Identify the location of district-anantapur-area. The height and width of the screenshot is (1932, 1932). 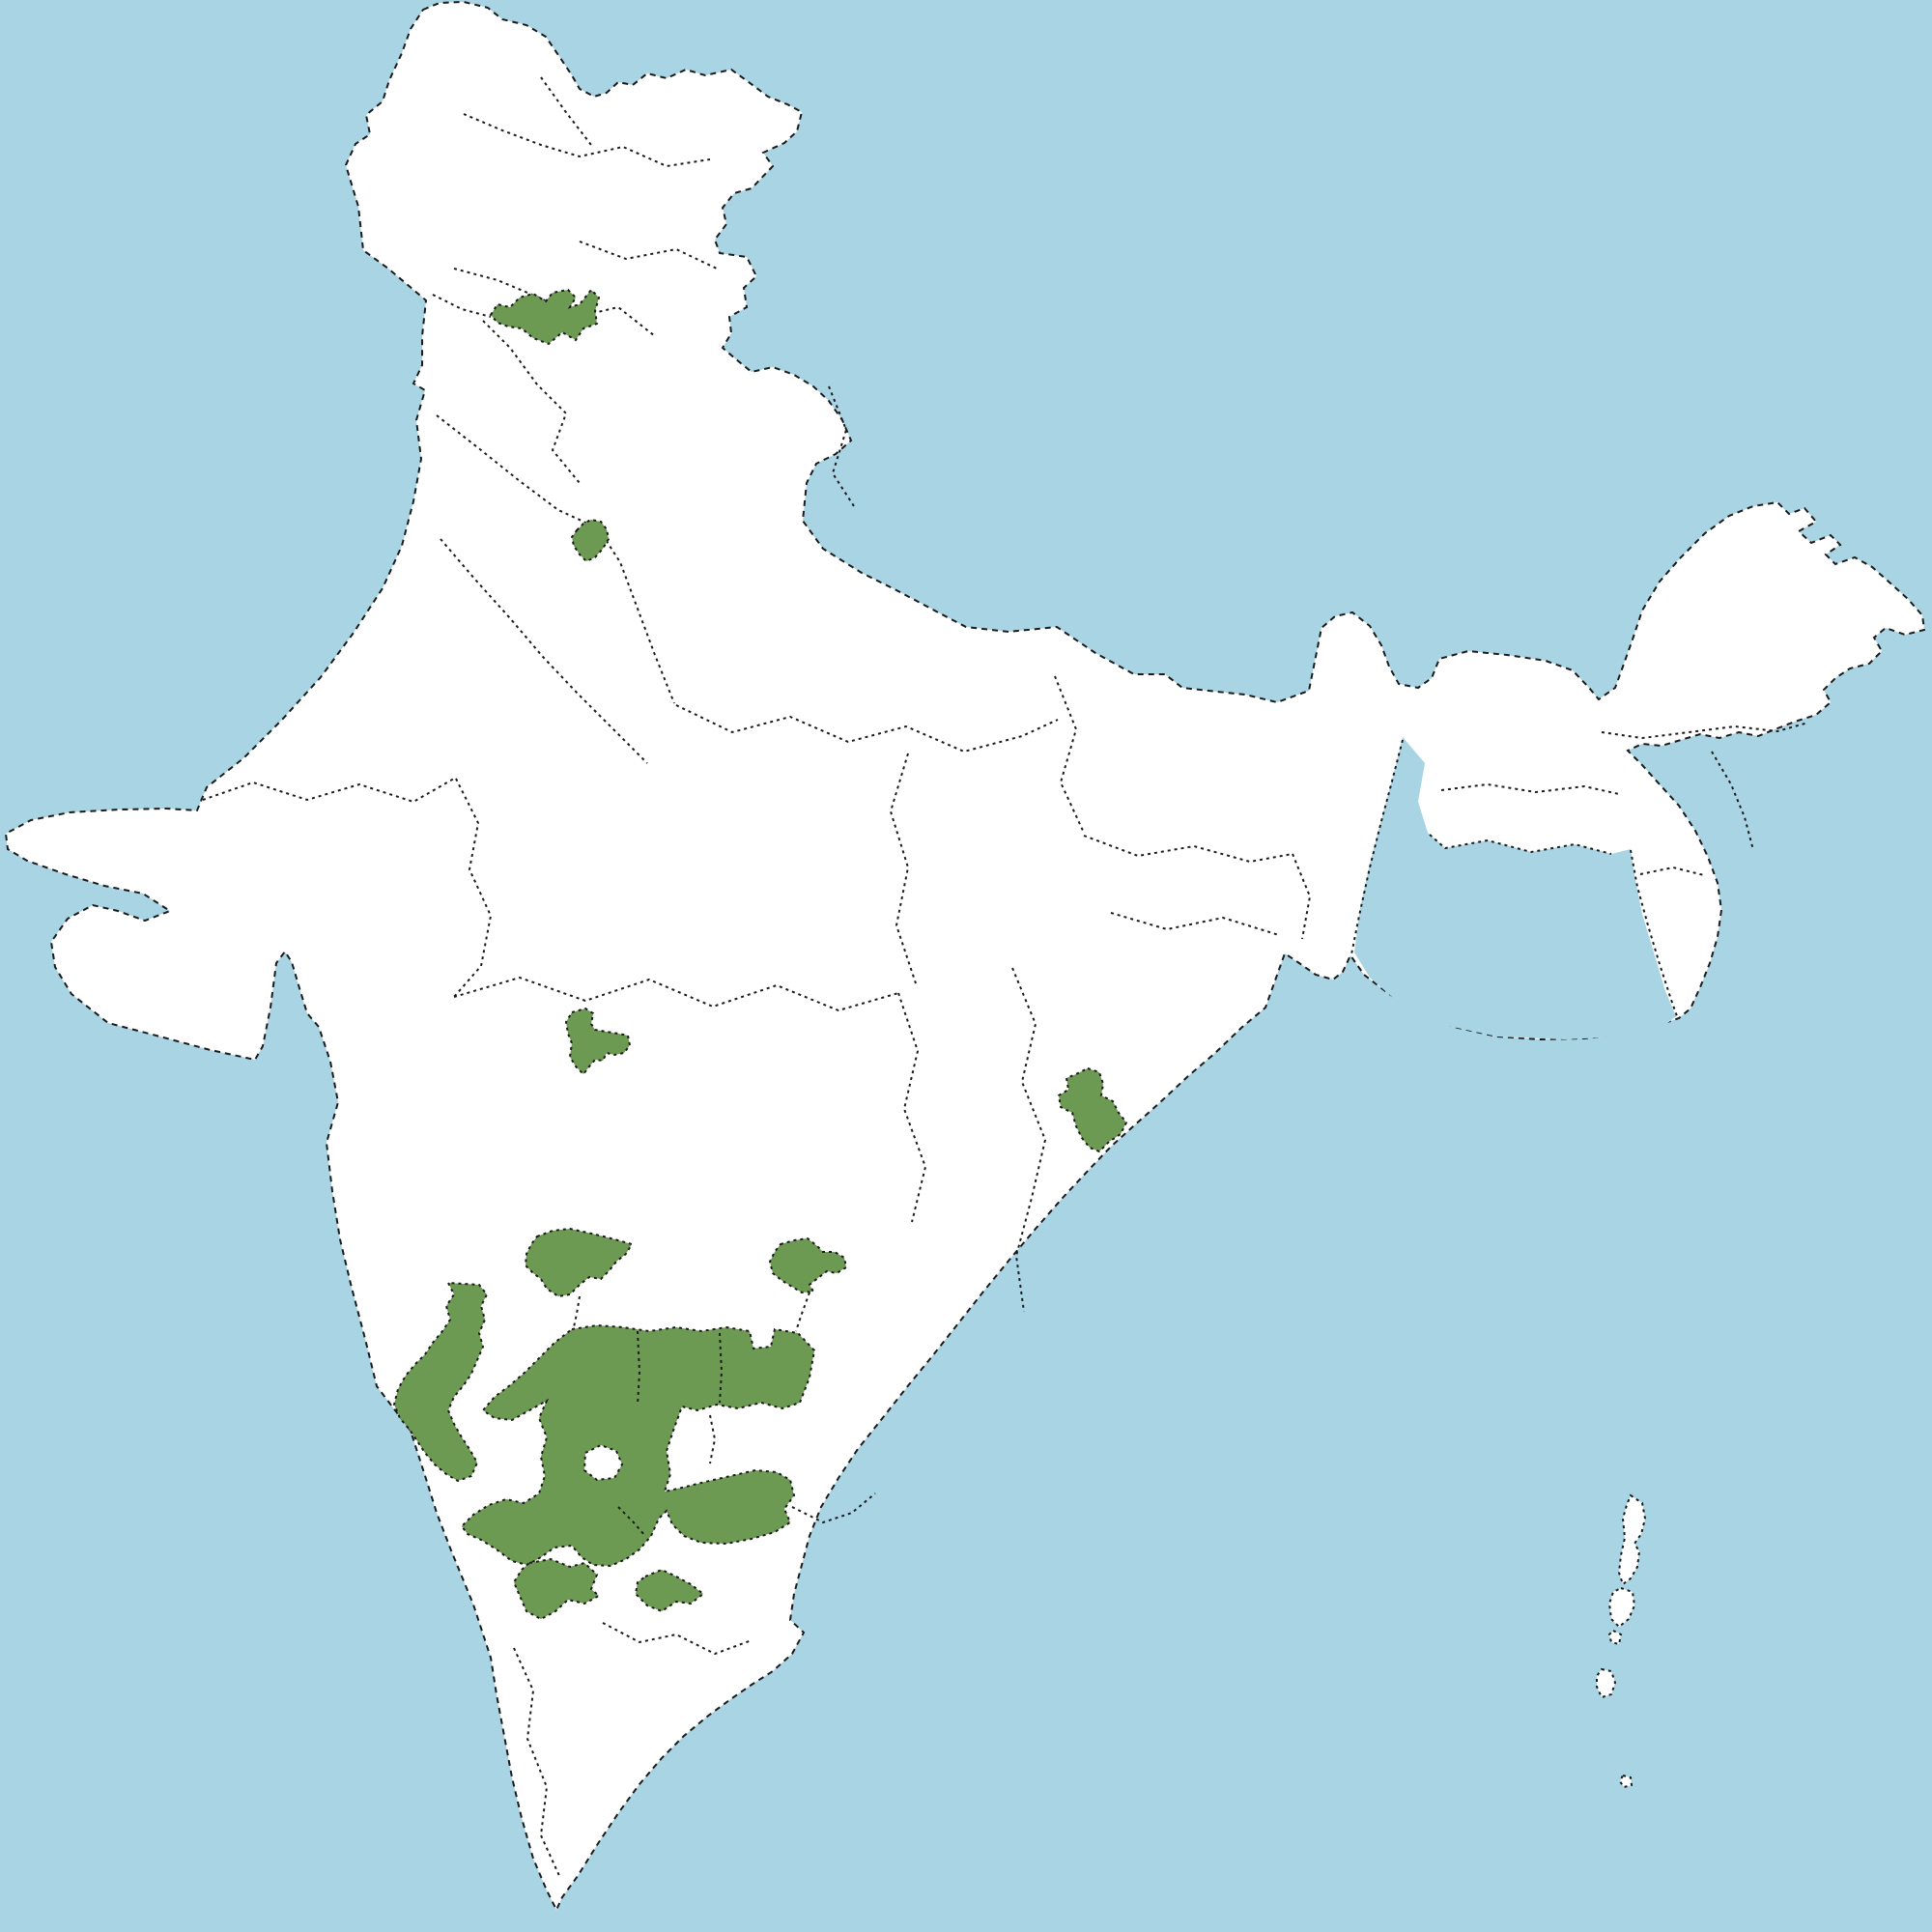
(579, 1262).